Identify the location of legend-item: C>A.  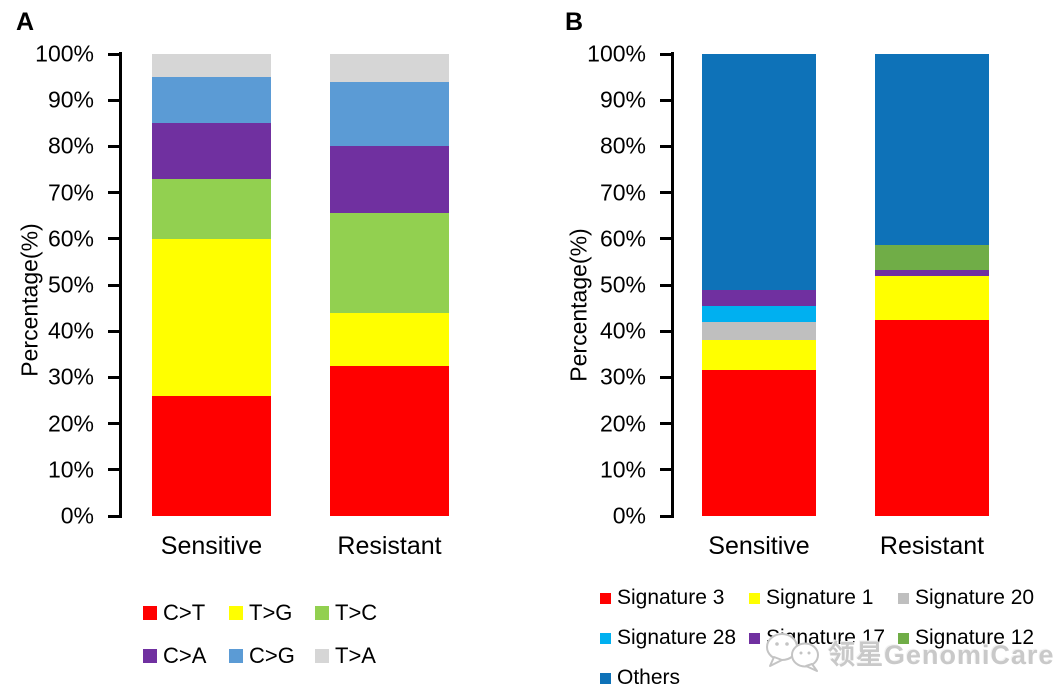
(175, 655).